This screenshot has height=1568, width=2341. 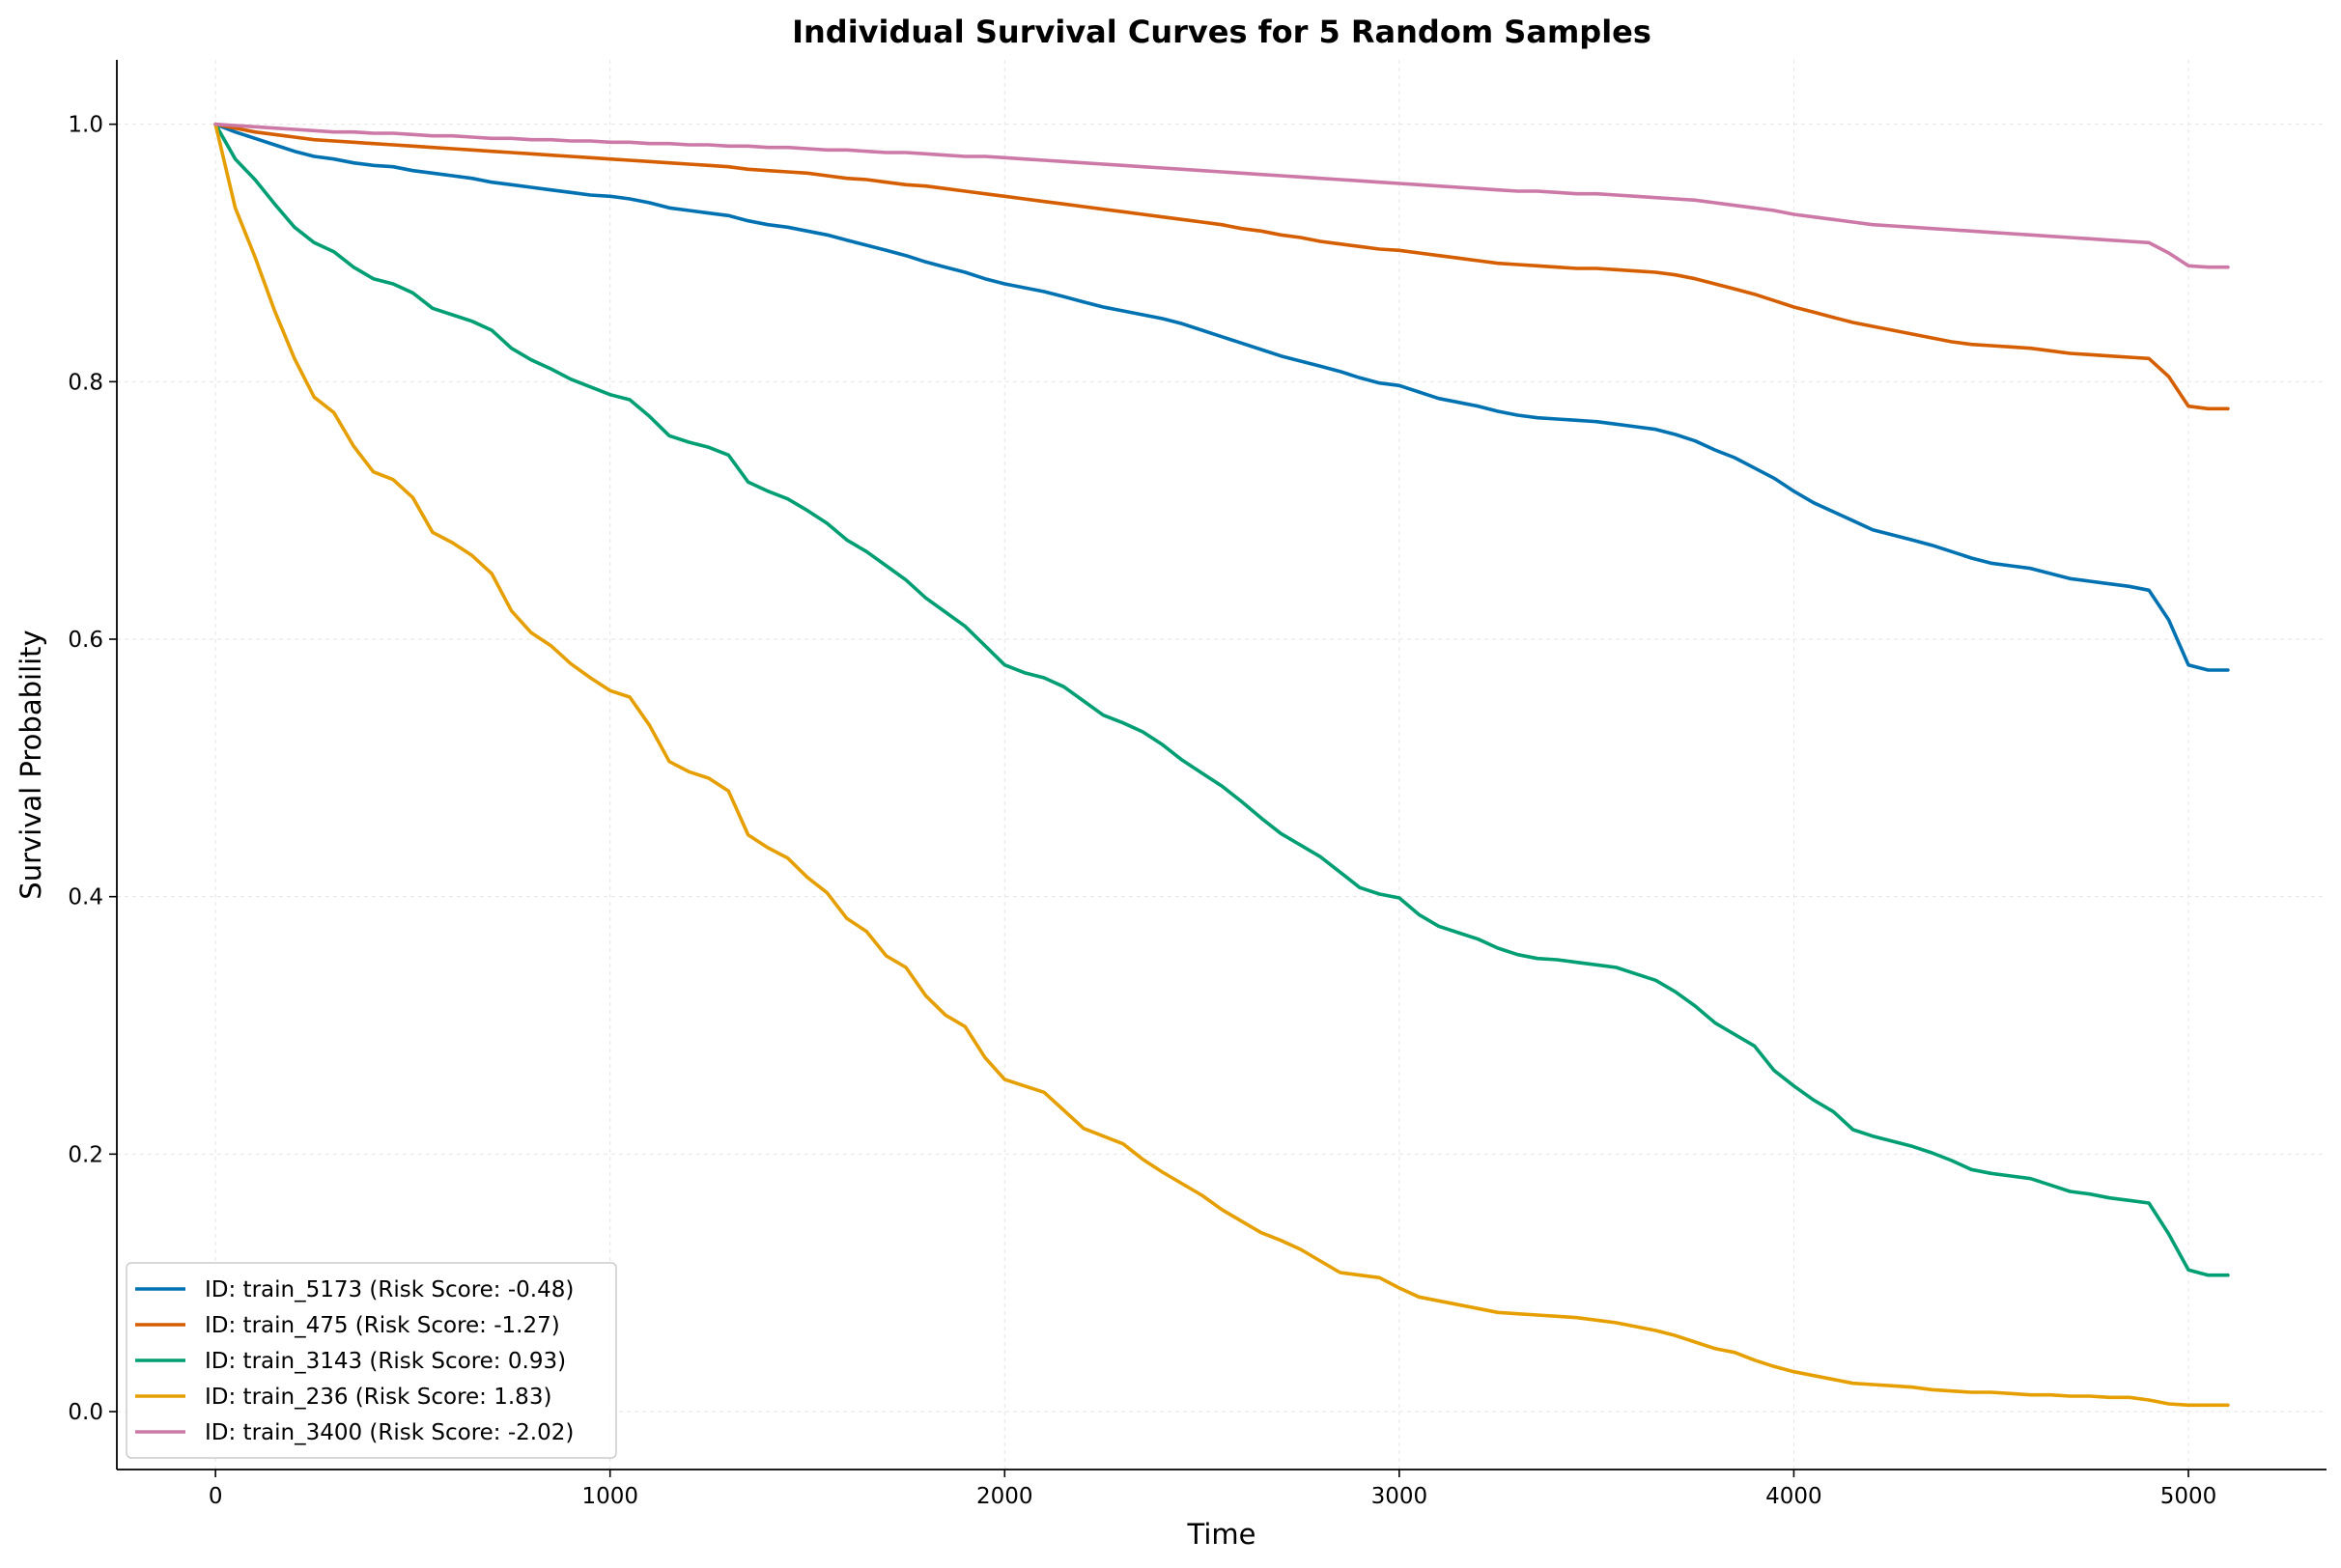 What do you see at coordinates (385, 1362) in the screenshot?
I see `legend-label-3: ID: train_3143 (Risk Score: 0.93)` at bounding box center [385, 1362].